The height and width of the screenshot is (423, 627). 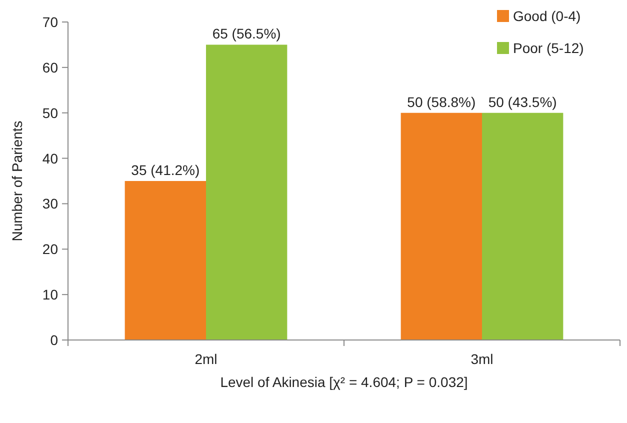 I want to click on y-tick-label: 40, so click(x=50, y=158).